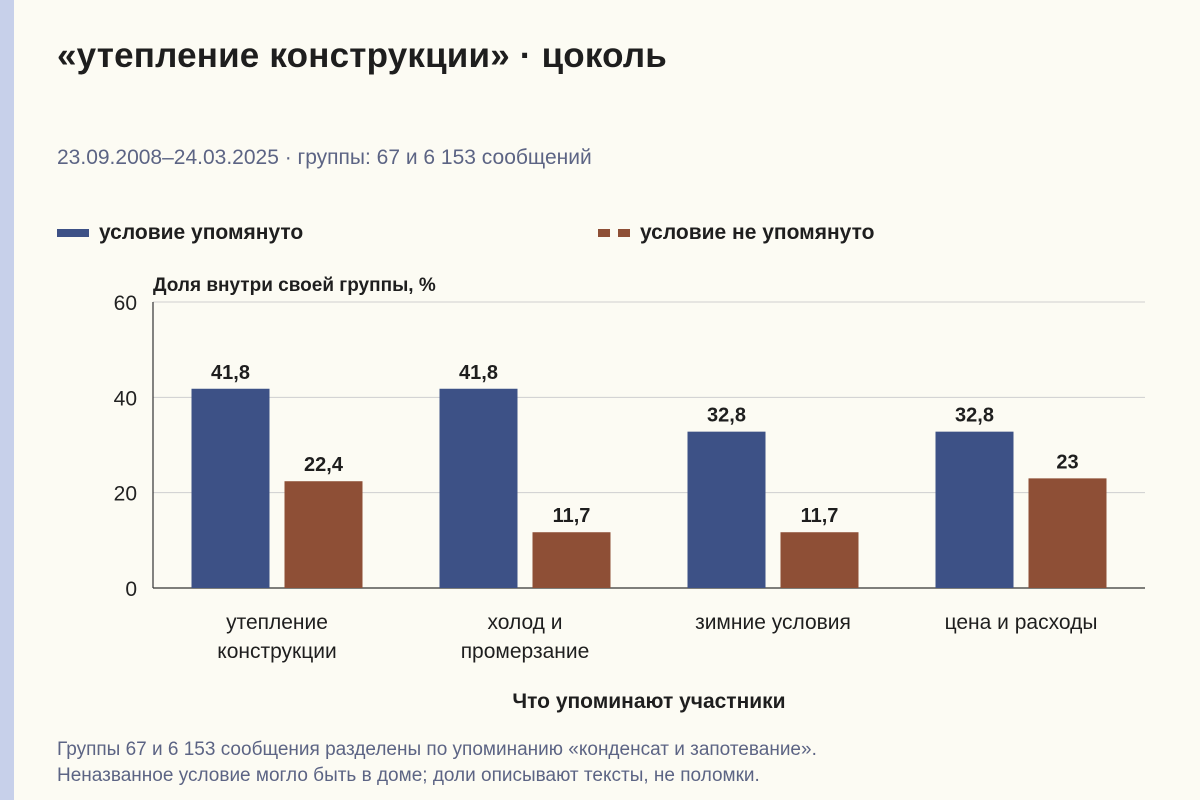  Describe the element at coordinates (125, 494) in the screenshot. I see `y-tick-label: 20` at that location.